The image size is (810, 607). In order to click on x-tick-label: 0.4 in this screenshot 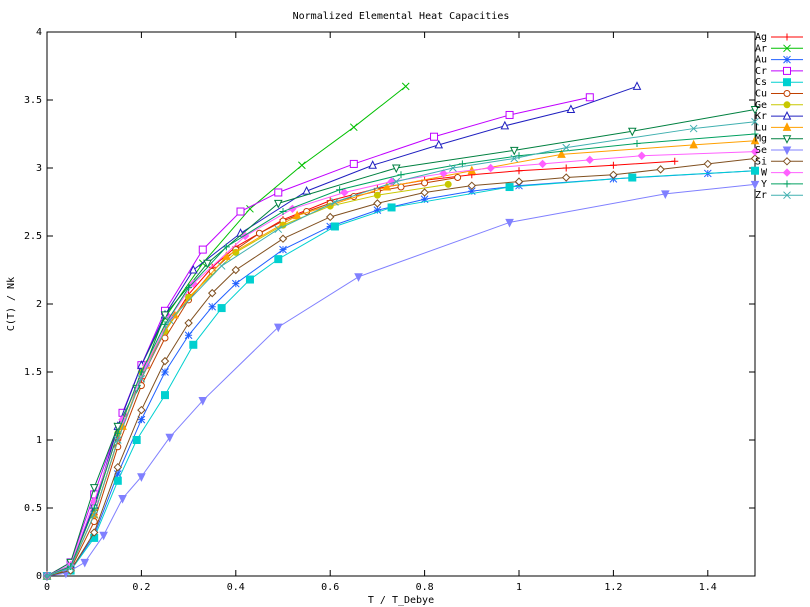, I will do `click(236, 587)`.